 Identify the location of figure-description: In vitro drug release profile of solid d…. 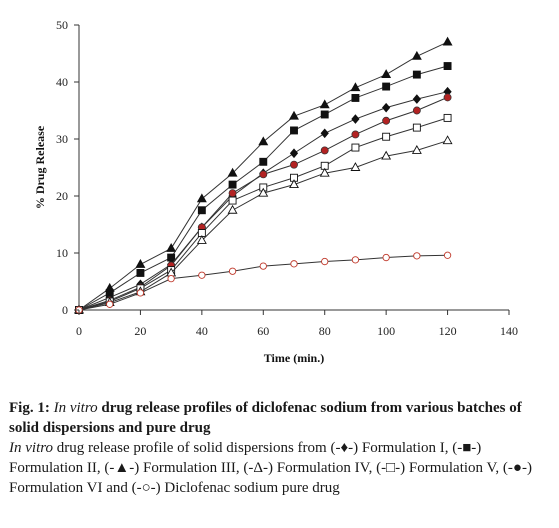
(281, 468).